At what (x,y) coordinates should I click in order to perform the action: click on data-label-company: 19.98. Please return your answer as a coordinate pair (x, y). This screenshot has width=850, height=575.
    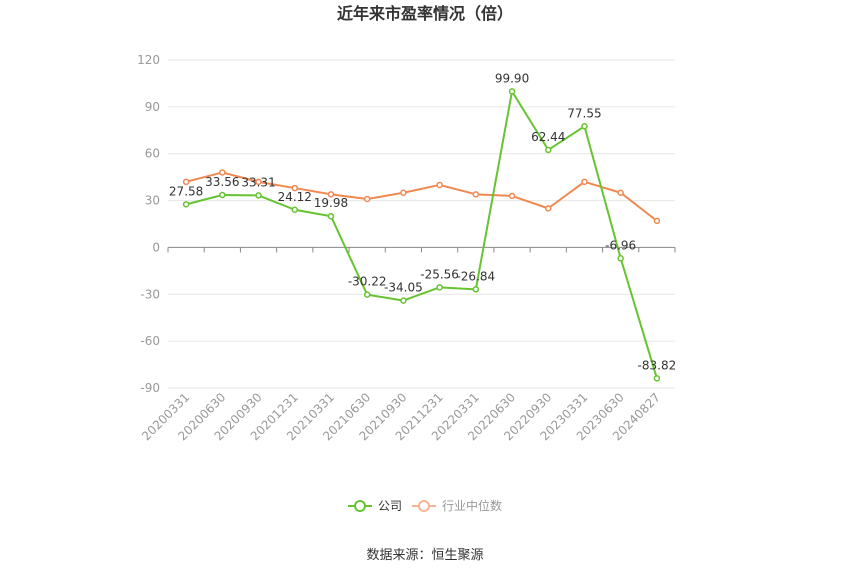
    Looking at the image, I should click on (331, 203).